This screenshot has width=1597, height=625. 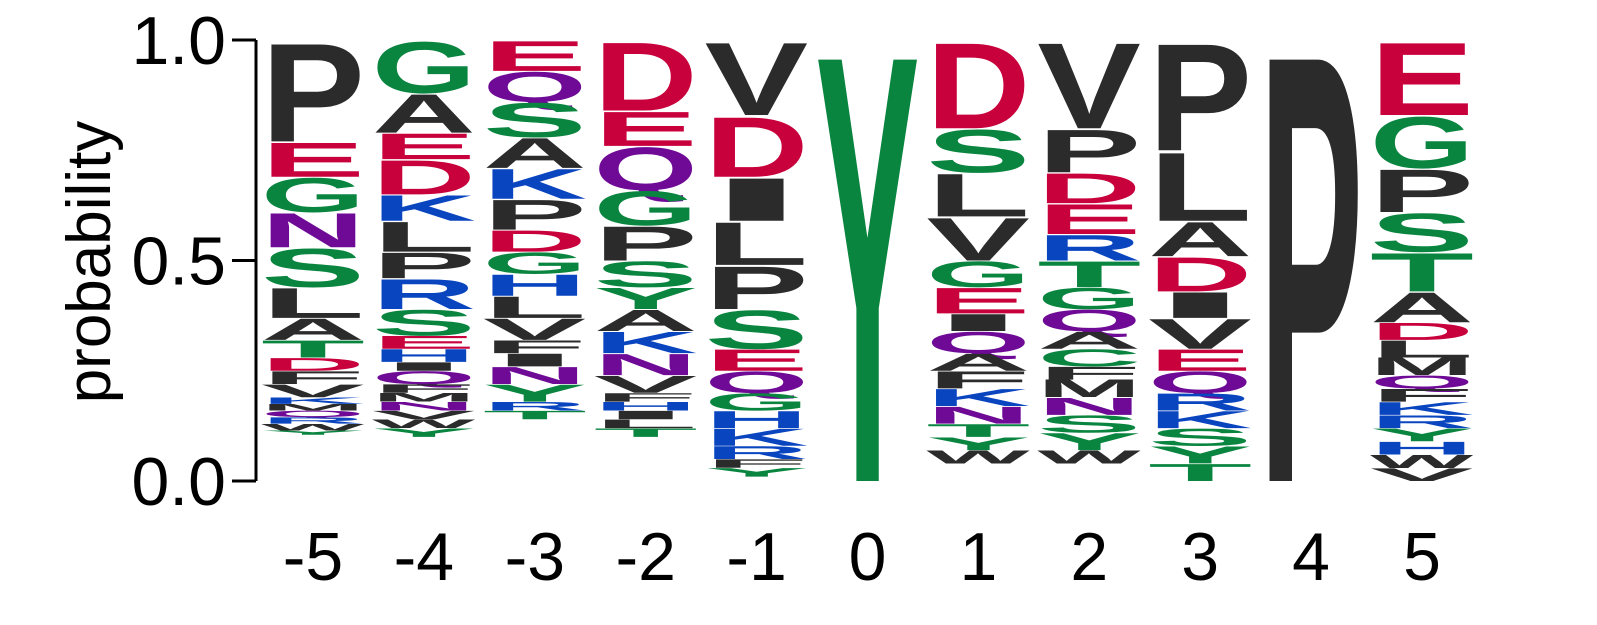 I want to click on y-ticks: 0.0 0.5 1.0, so click(x=193, y=261).